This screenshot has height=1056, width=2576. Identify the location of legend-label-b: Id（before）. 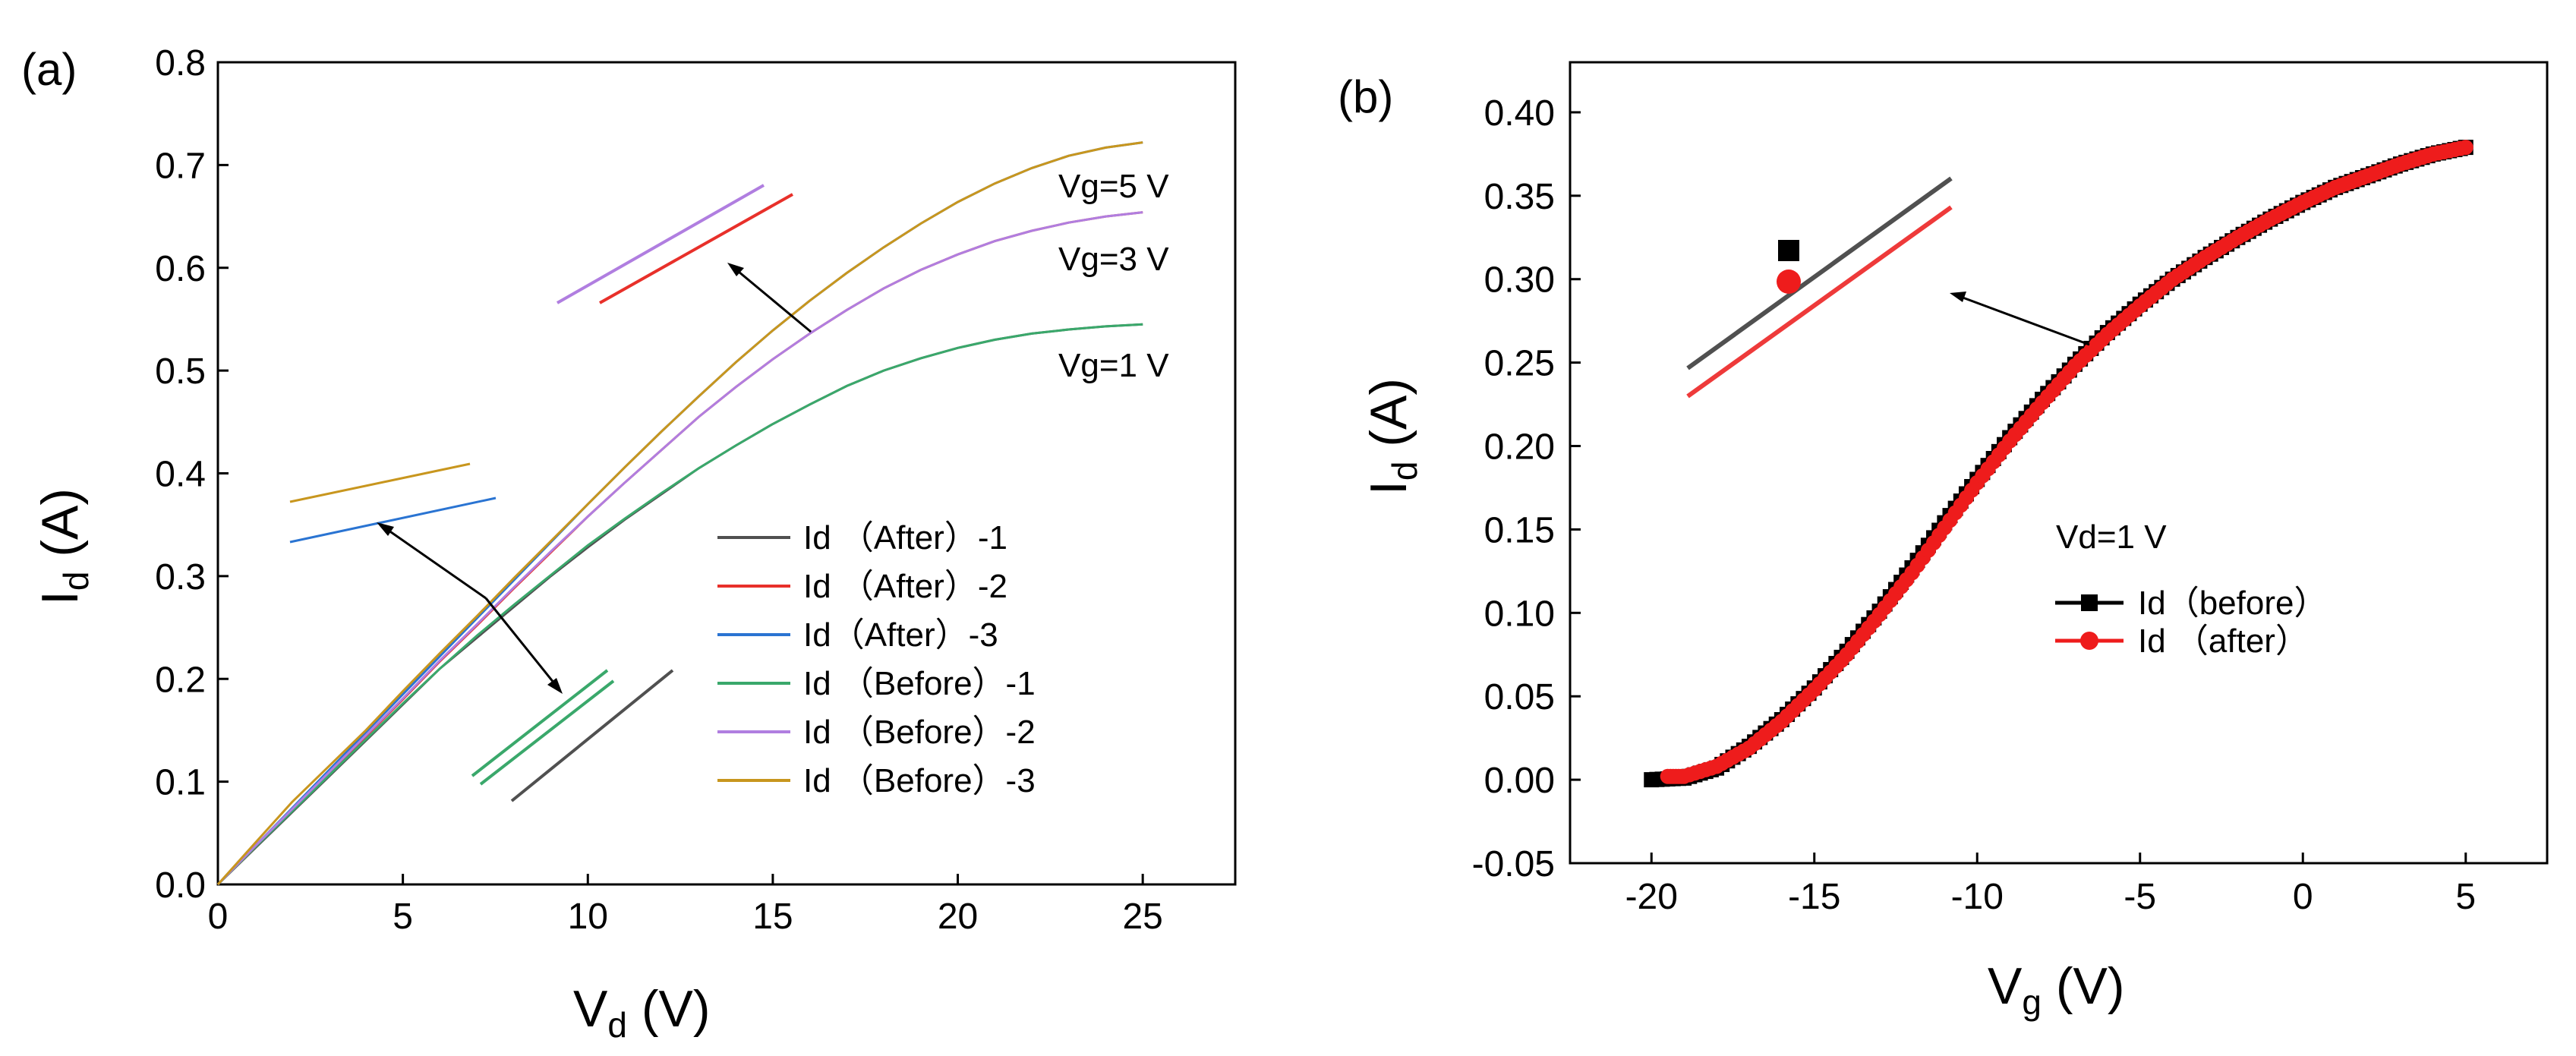
(2232, 603).